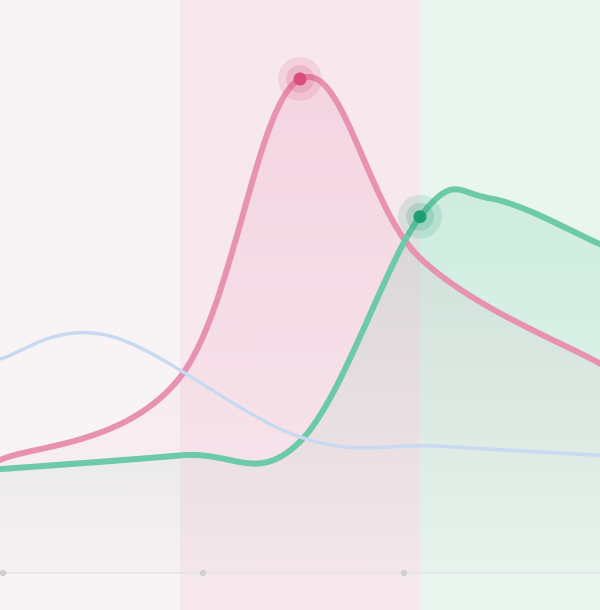 The width and height of the screenshot is (600, 610). I want to click on series-2-peak-point, so click(420, 216).